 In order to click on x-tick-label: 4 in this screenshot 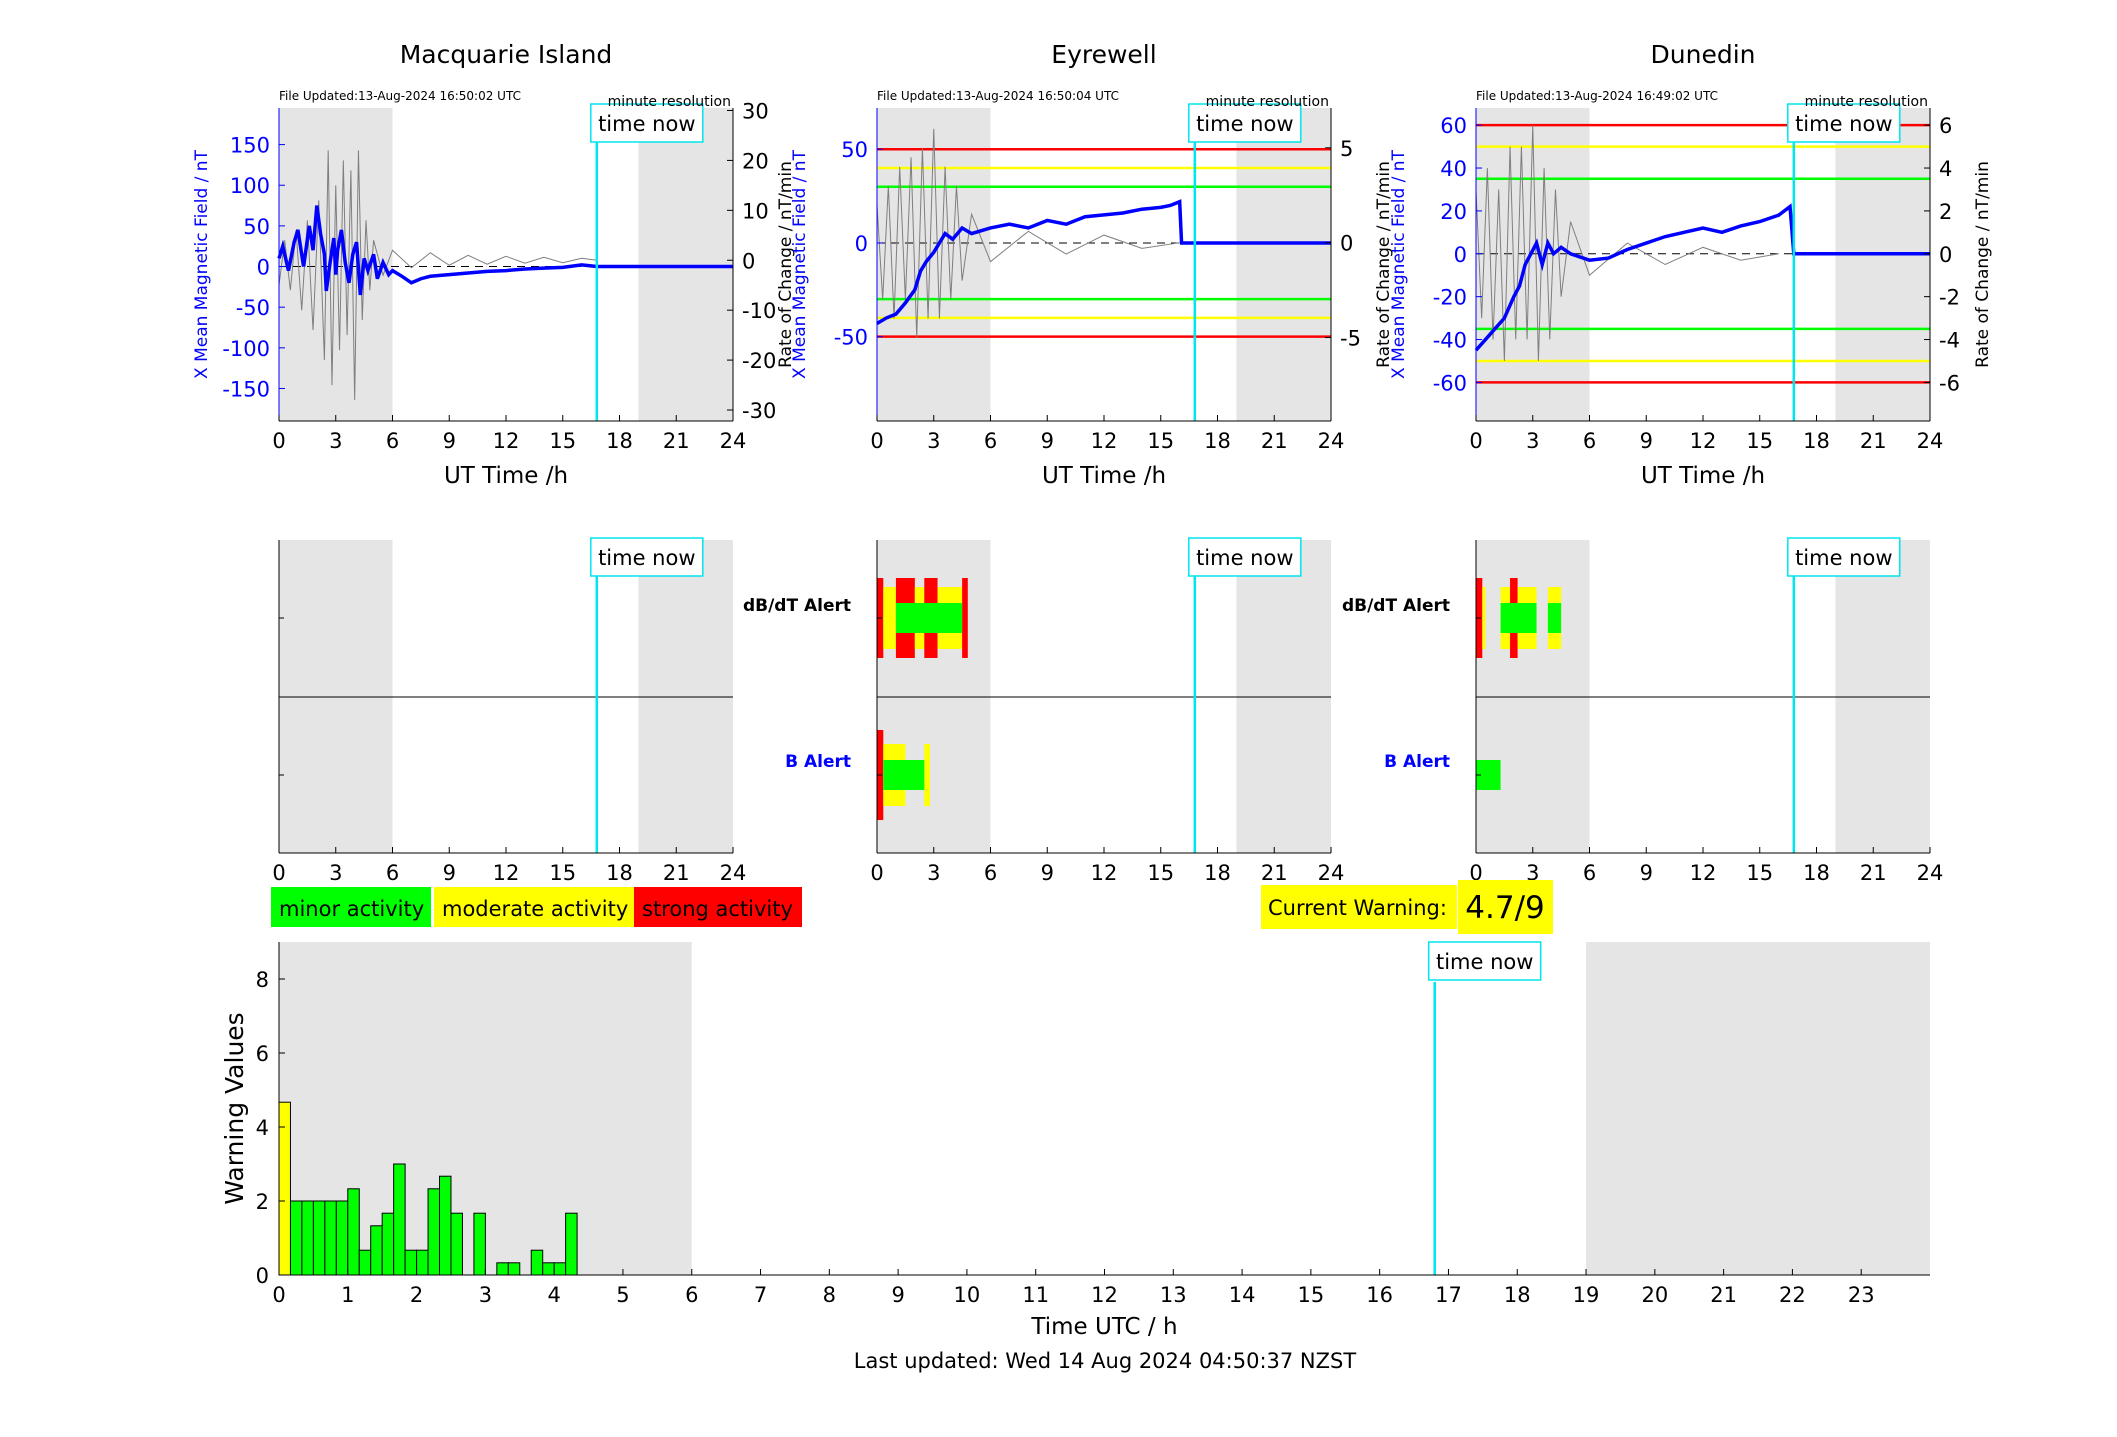, I will do `click(553, 1295)`.